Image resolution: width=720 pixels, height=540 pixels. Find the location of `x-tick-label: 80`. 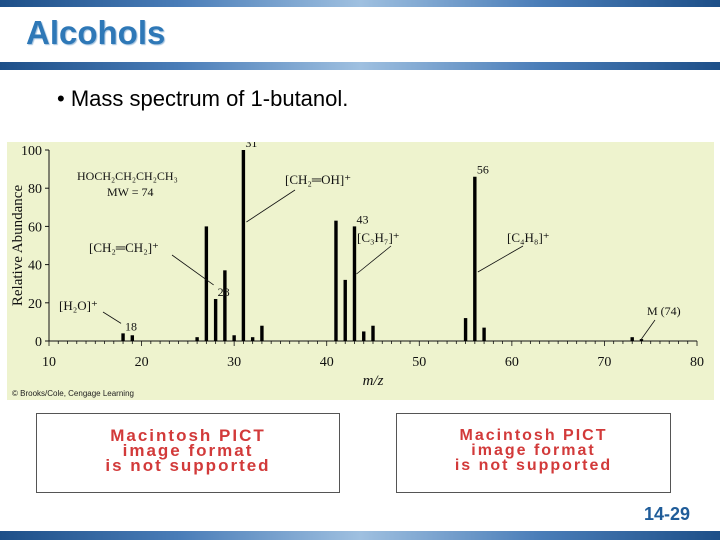

x-tick-label: 80 is located at coordinates (697, 362).